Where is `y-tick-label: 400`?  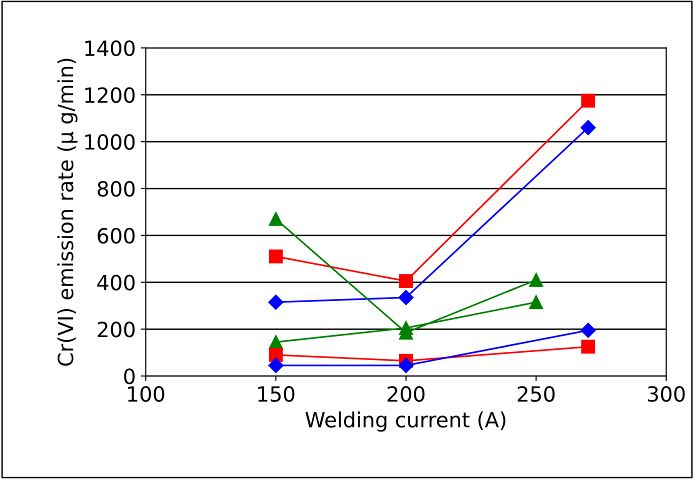
y-tick-label: 400 is located at coordinates (116, 282).